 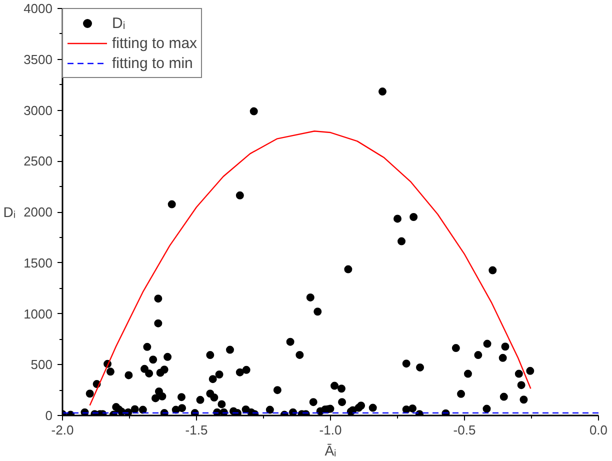 I want to click on y-tick-label: 0, so click(x=49, y=415).